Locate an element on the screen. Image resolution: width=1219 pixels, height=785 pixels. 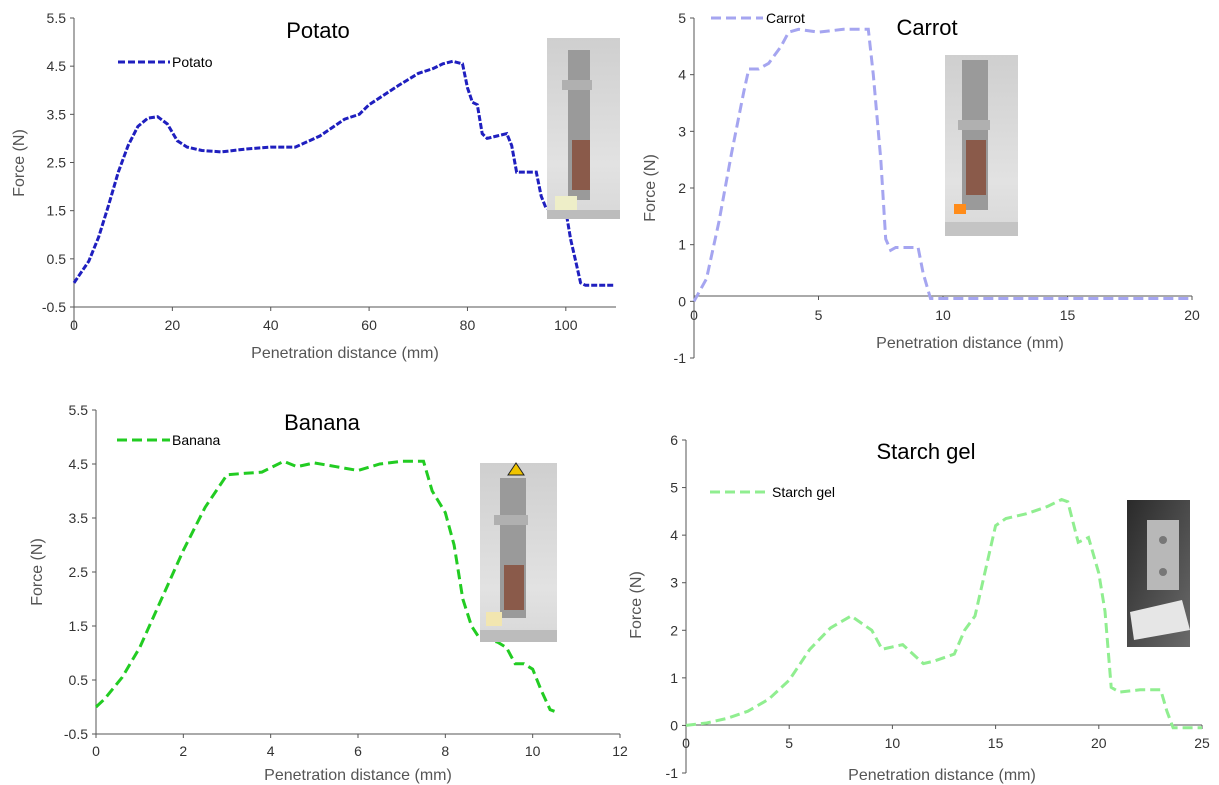
y-axis-title-potato: Force (N) is located at coordinates (19, 163).